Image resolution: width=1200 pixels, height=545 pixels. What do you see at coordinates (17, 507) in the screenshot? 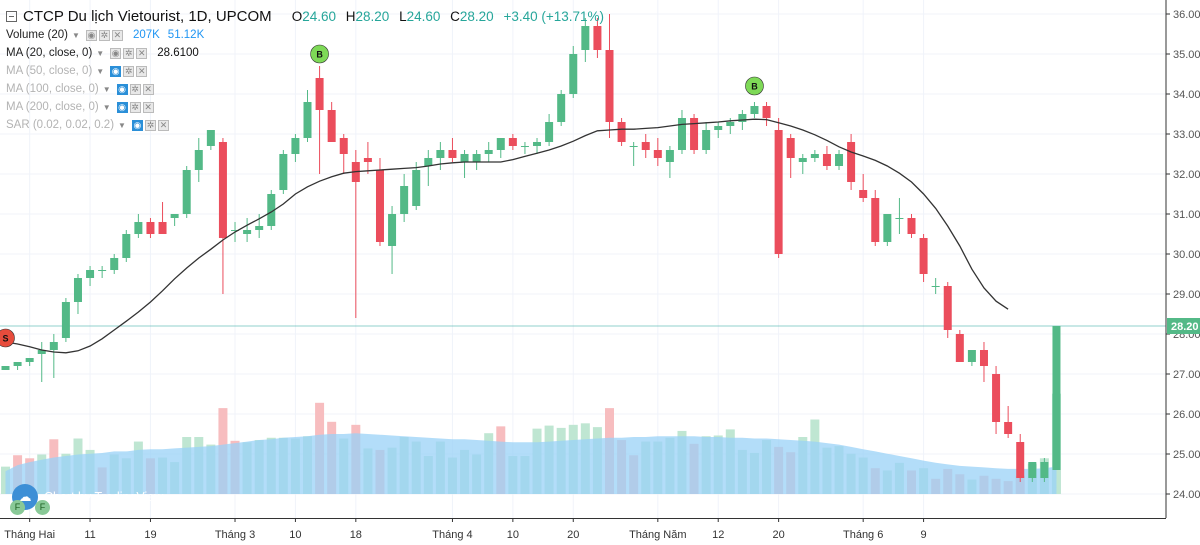
I see `flag-button-1: F` at bounding box center [17, 507].